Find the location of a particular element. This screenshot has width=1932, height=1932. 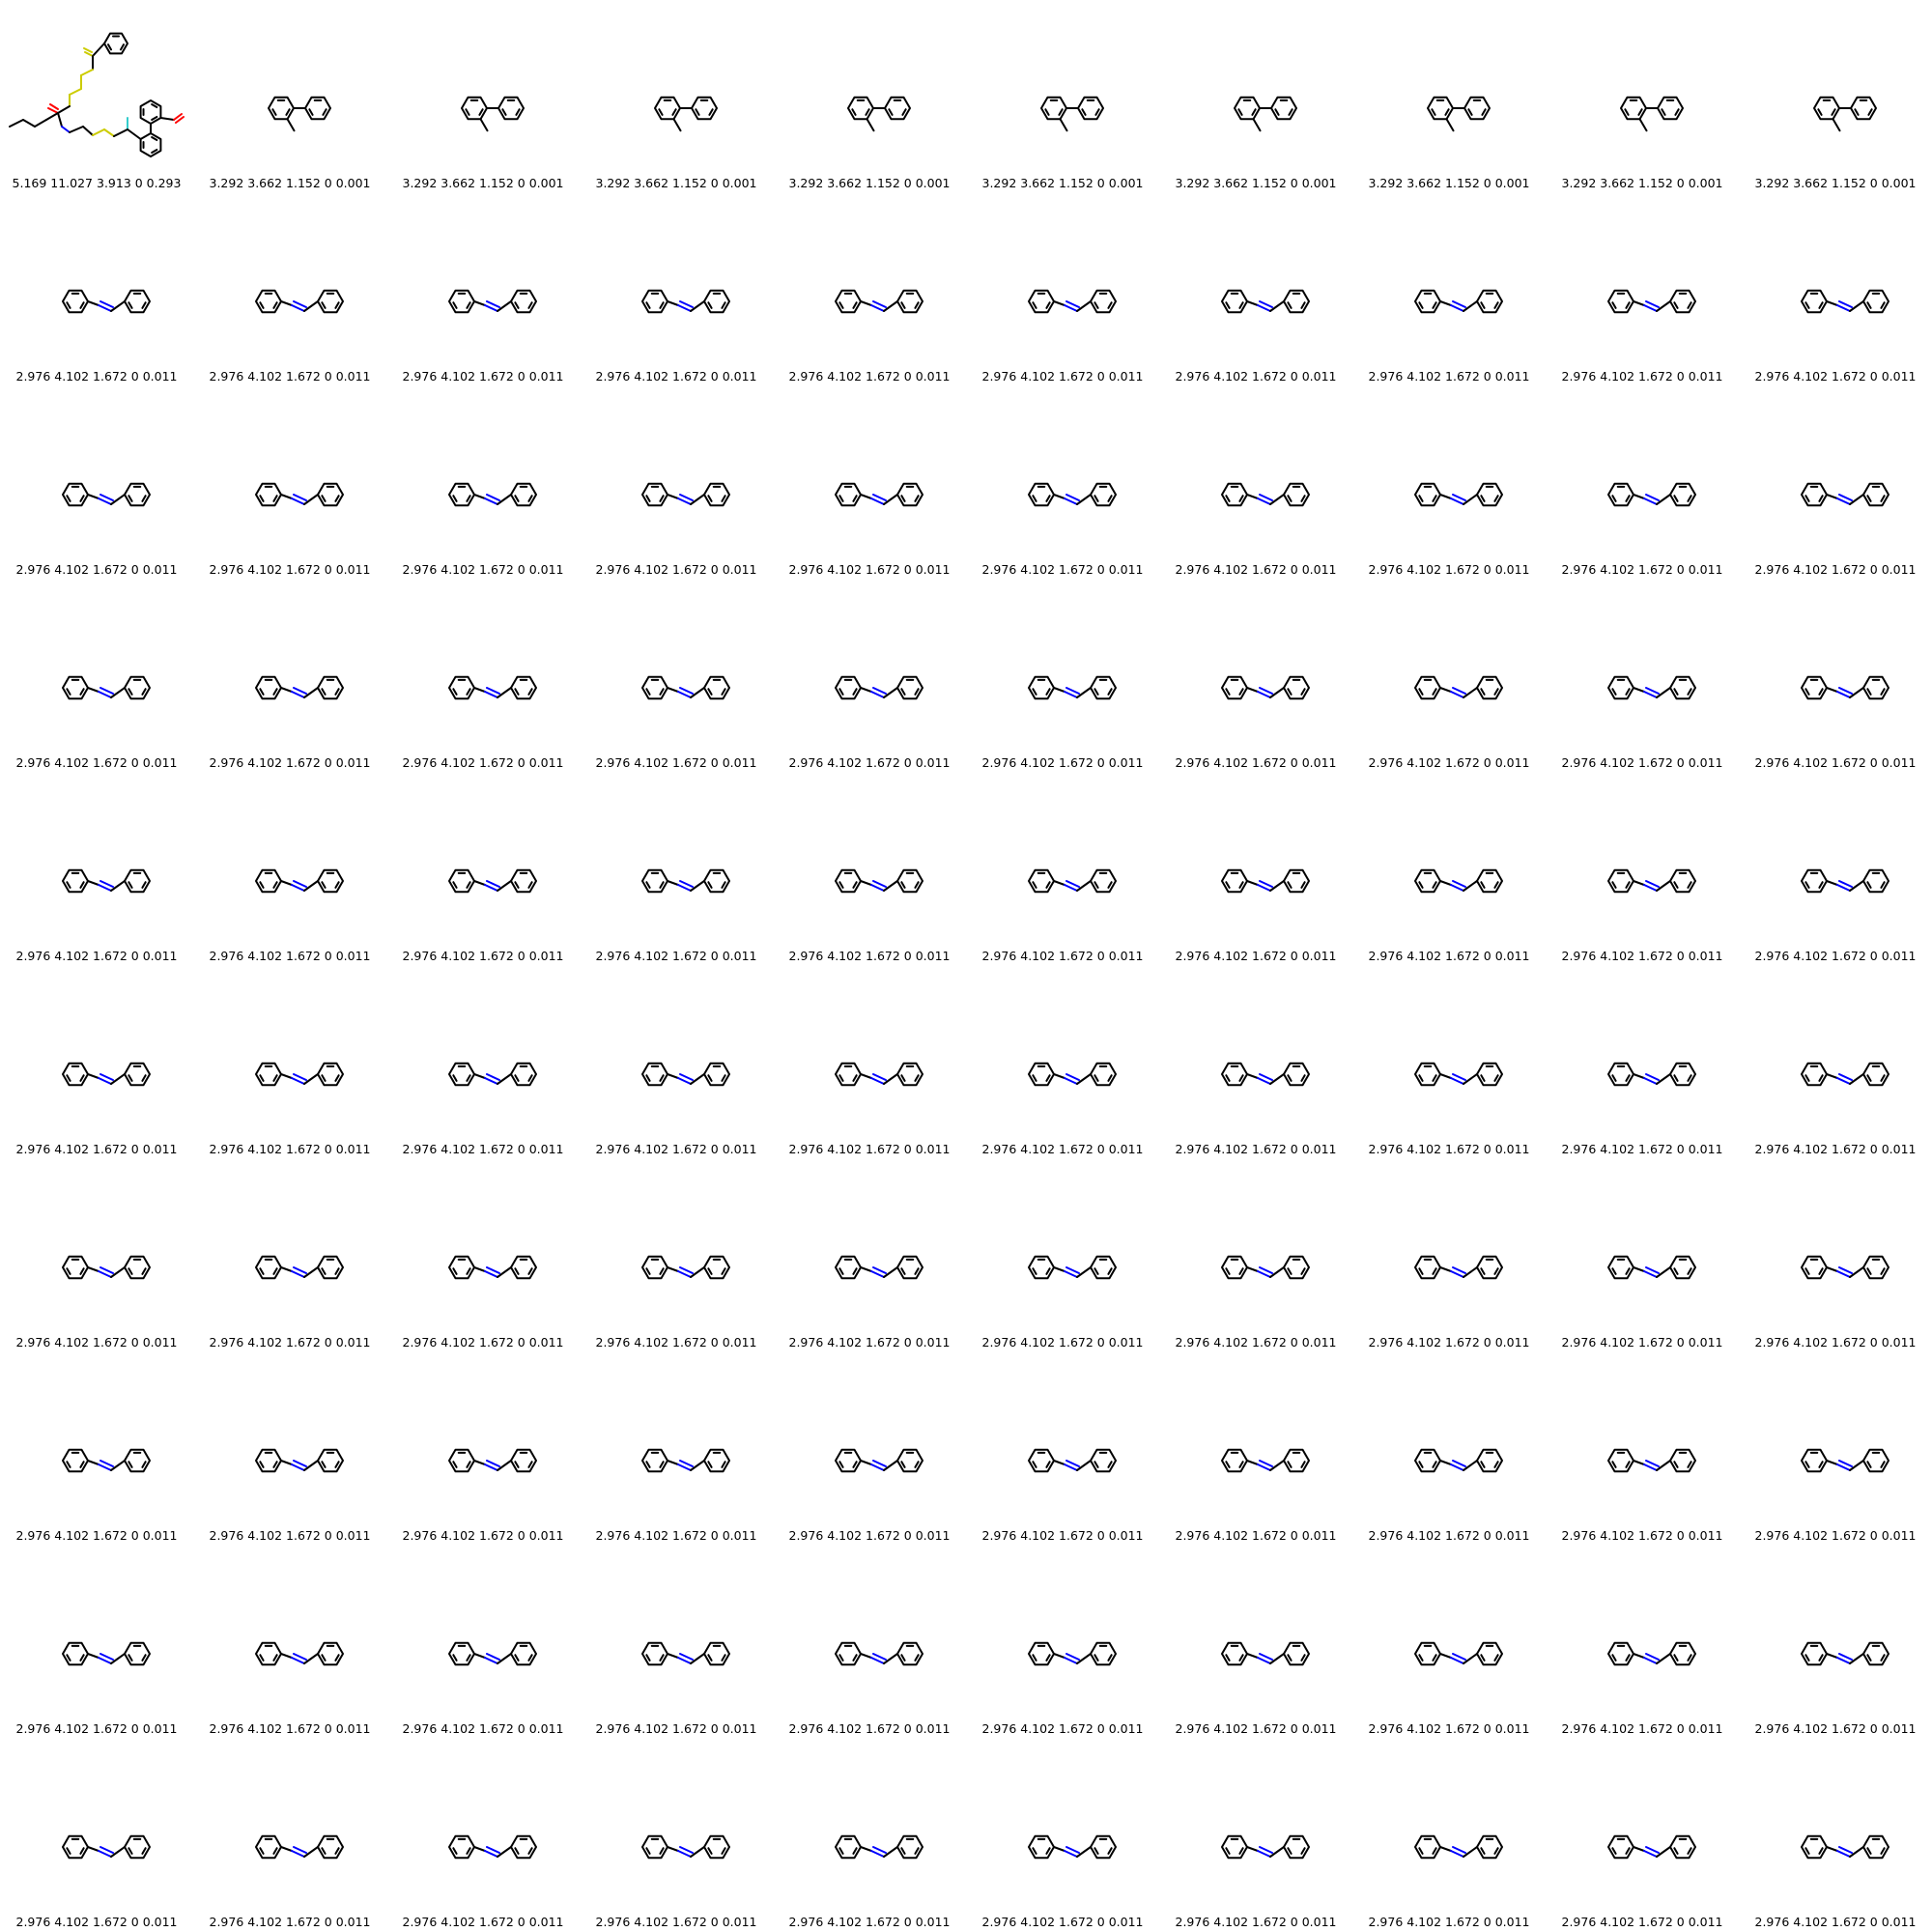

aldehyde-bond is located at coordinates (178, 117).